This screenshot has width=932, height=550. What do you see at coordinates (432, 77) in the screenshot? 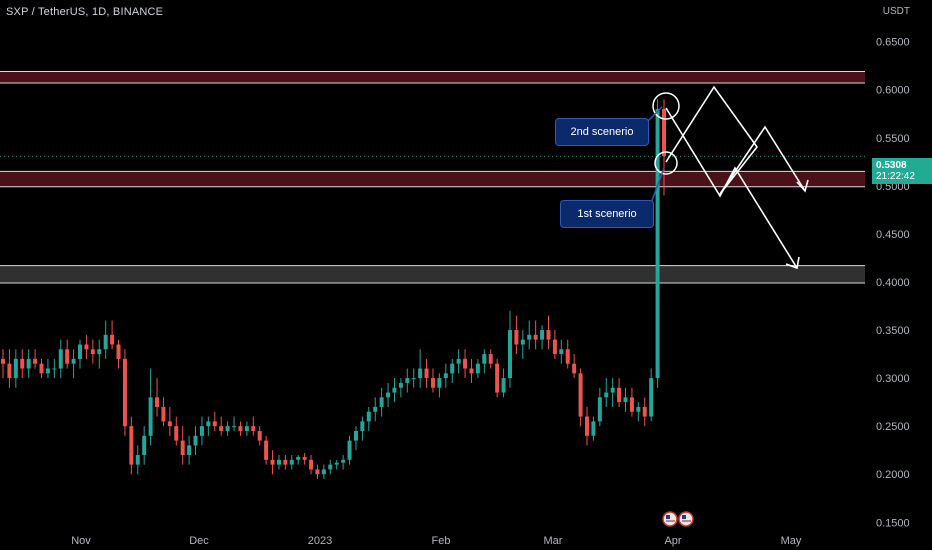
I see `resistance-upper-zone` at bounding box center [432, 77].